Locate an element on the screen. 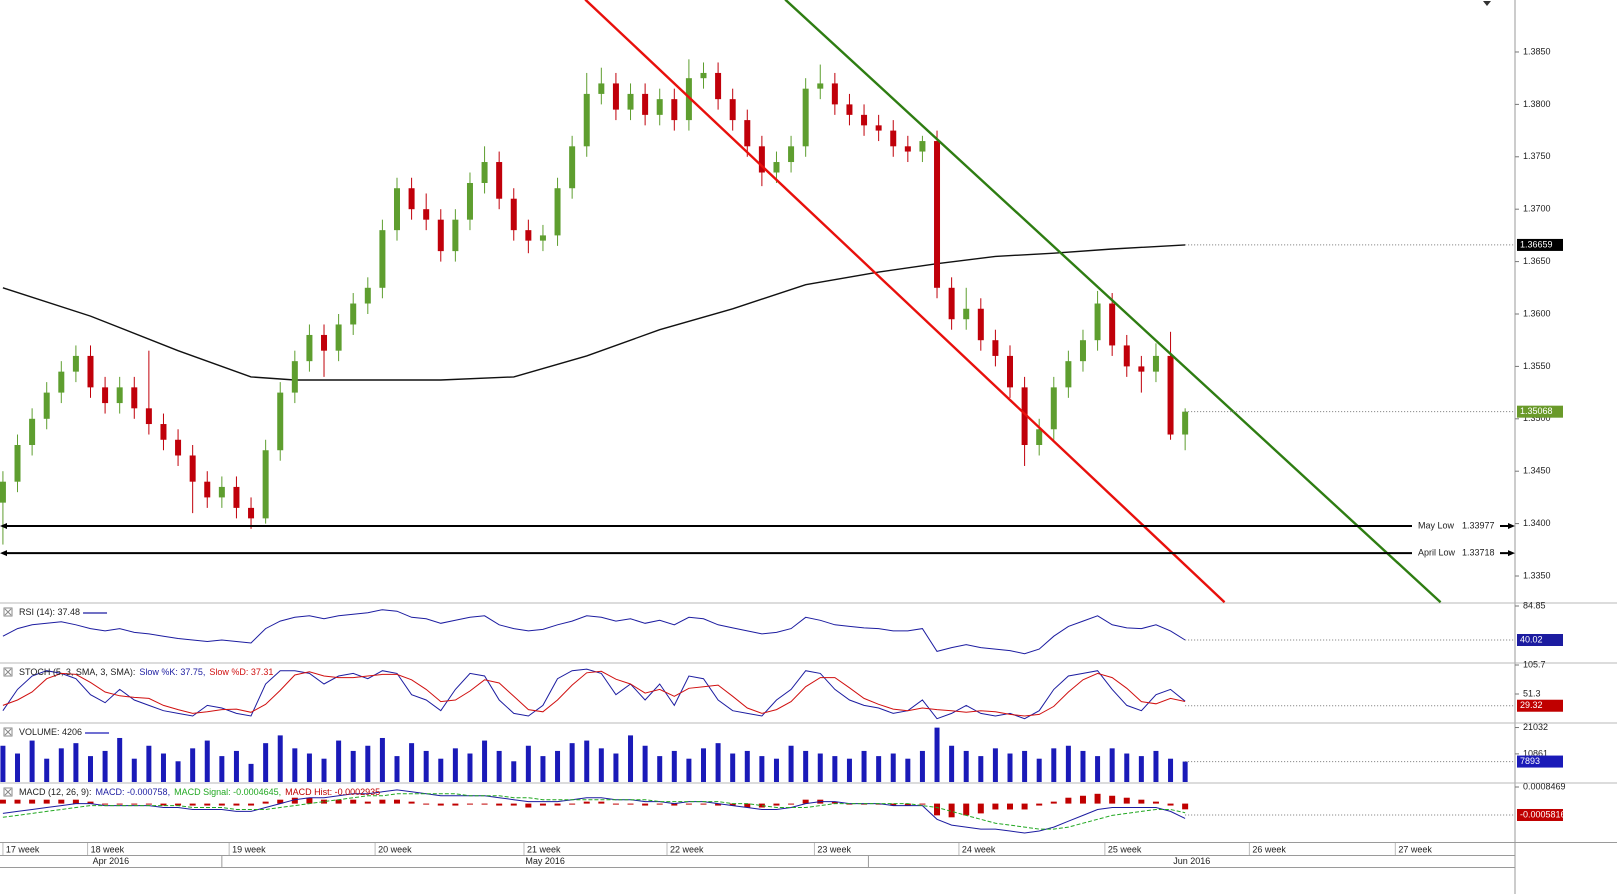 This screenshot has width=1617, height=894. y-tick-label: 1.3700 is located at coordinates (1537, 209).